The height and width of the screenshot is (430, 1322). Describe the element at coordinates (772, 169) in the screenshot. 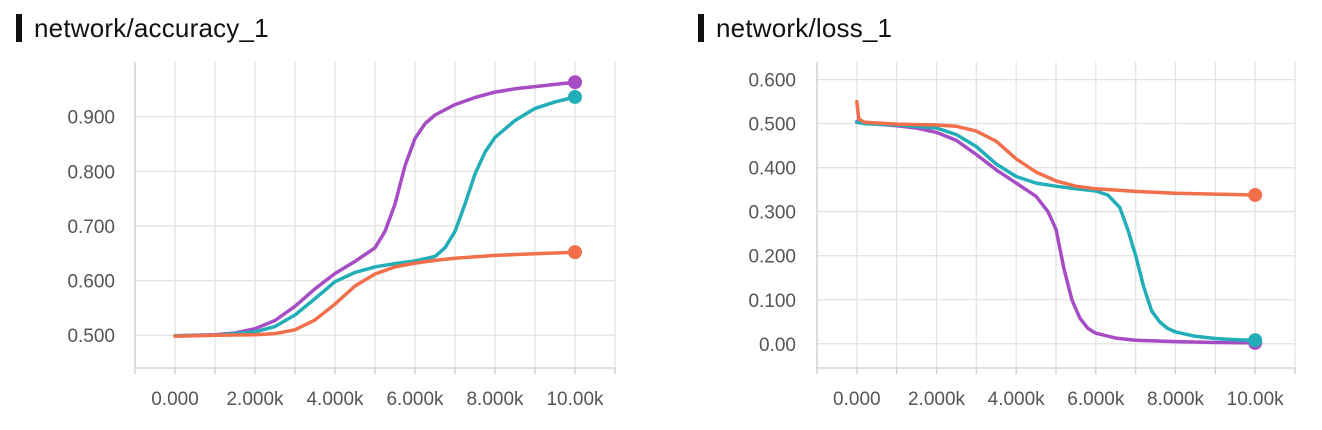

I see `y-tick-label: 0.400` at that location.